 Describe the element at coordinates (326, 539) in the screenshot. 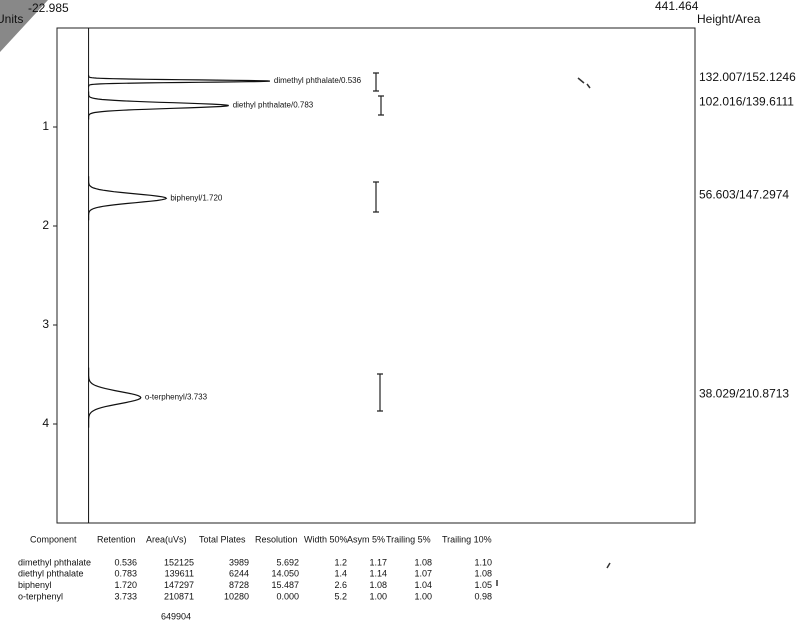

I see `column-header: Width 50%` at that location.